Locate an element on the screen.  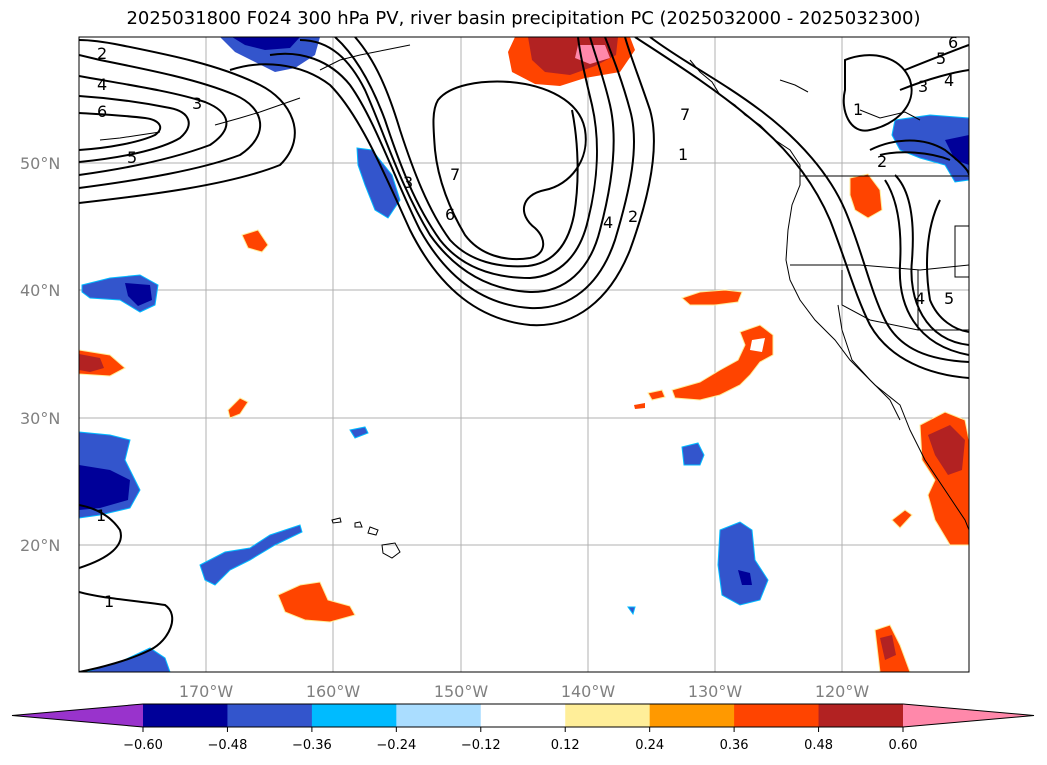
lon-label: 120°W is located at coordinates (842, 691).